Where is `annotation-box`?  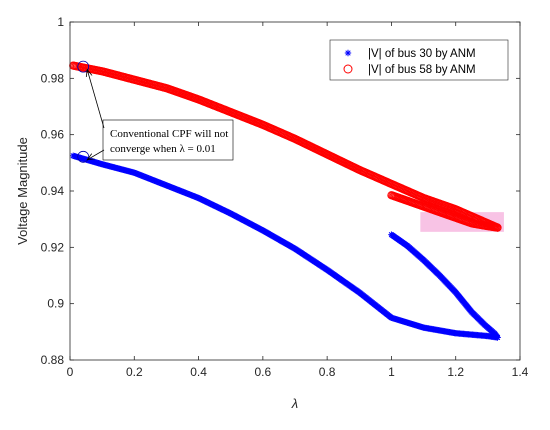 annotation-box is located at coordinates (168, 140).